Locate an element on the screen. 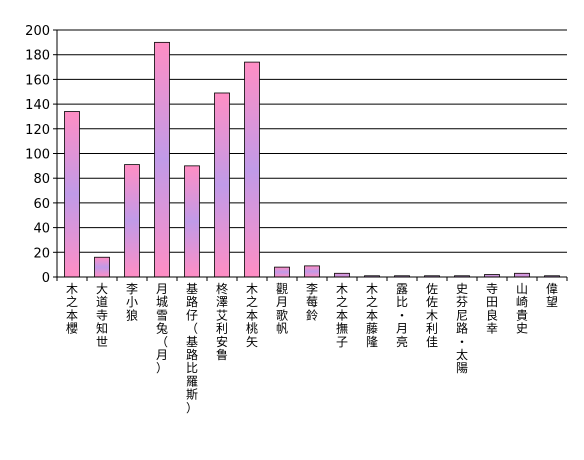 Image resolution: width=584 pixels, height=460 pixels. y-tick-label: 20 is located at coordinates (41, 253).